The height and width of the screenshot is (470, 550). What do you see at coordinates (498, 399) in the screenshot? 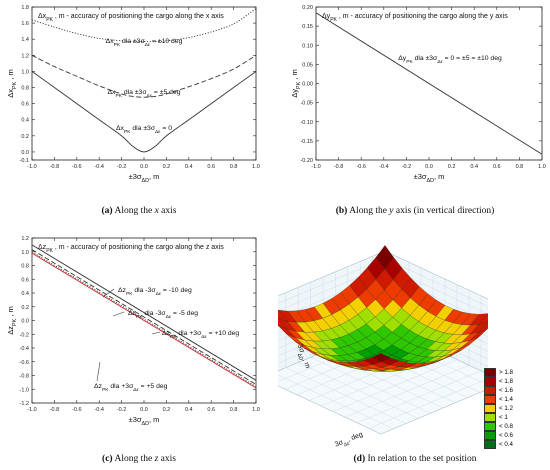
I see `legend-entry: < 1.4` at bounding box center [498, 399].